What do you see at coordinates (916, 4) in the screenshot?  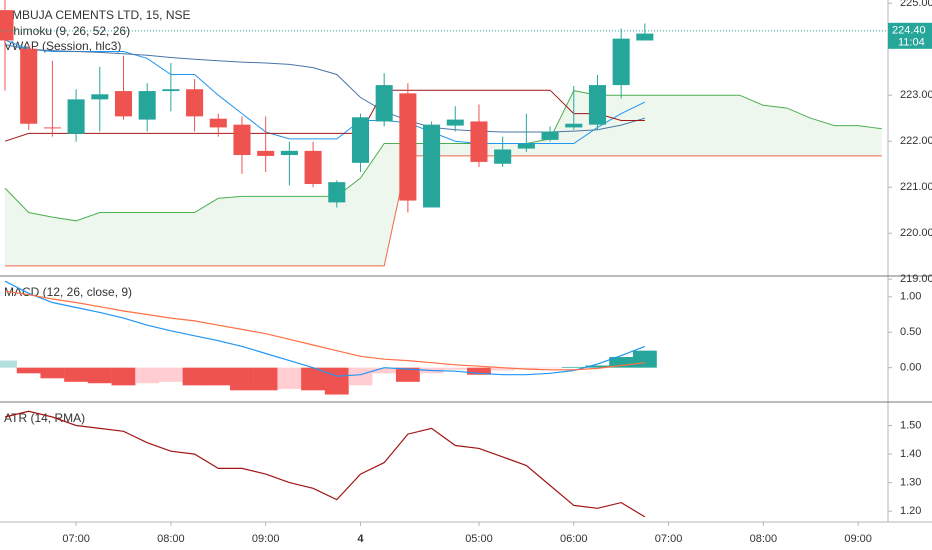 I see `y-tick-label: 225.00` at bounding box center [916, 4].